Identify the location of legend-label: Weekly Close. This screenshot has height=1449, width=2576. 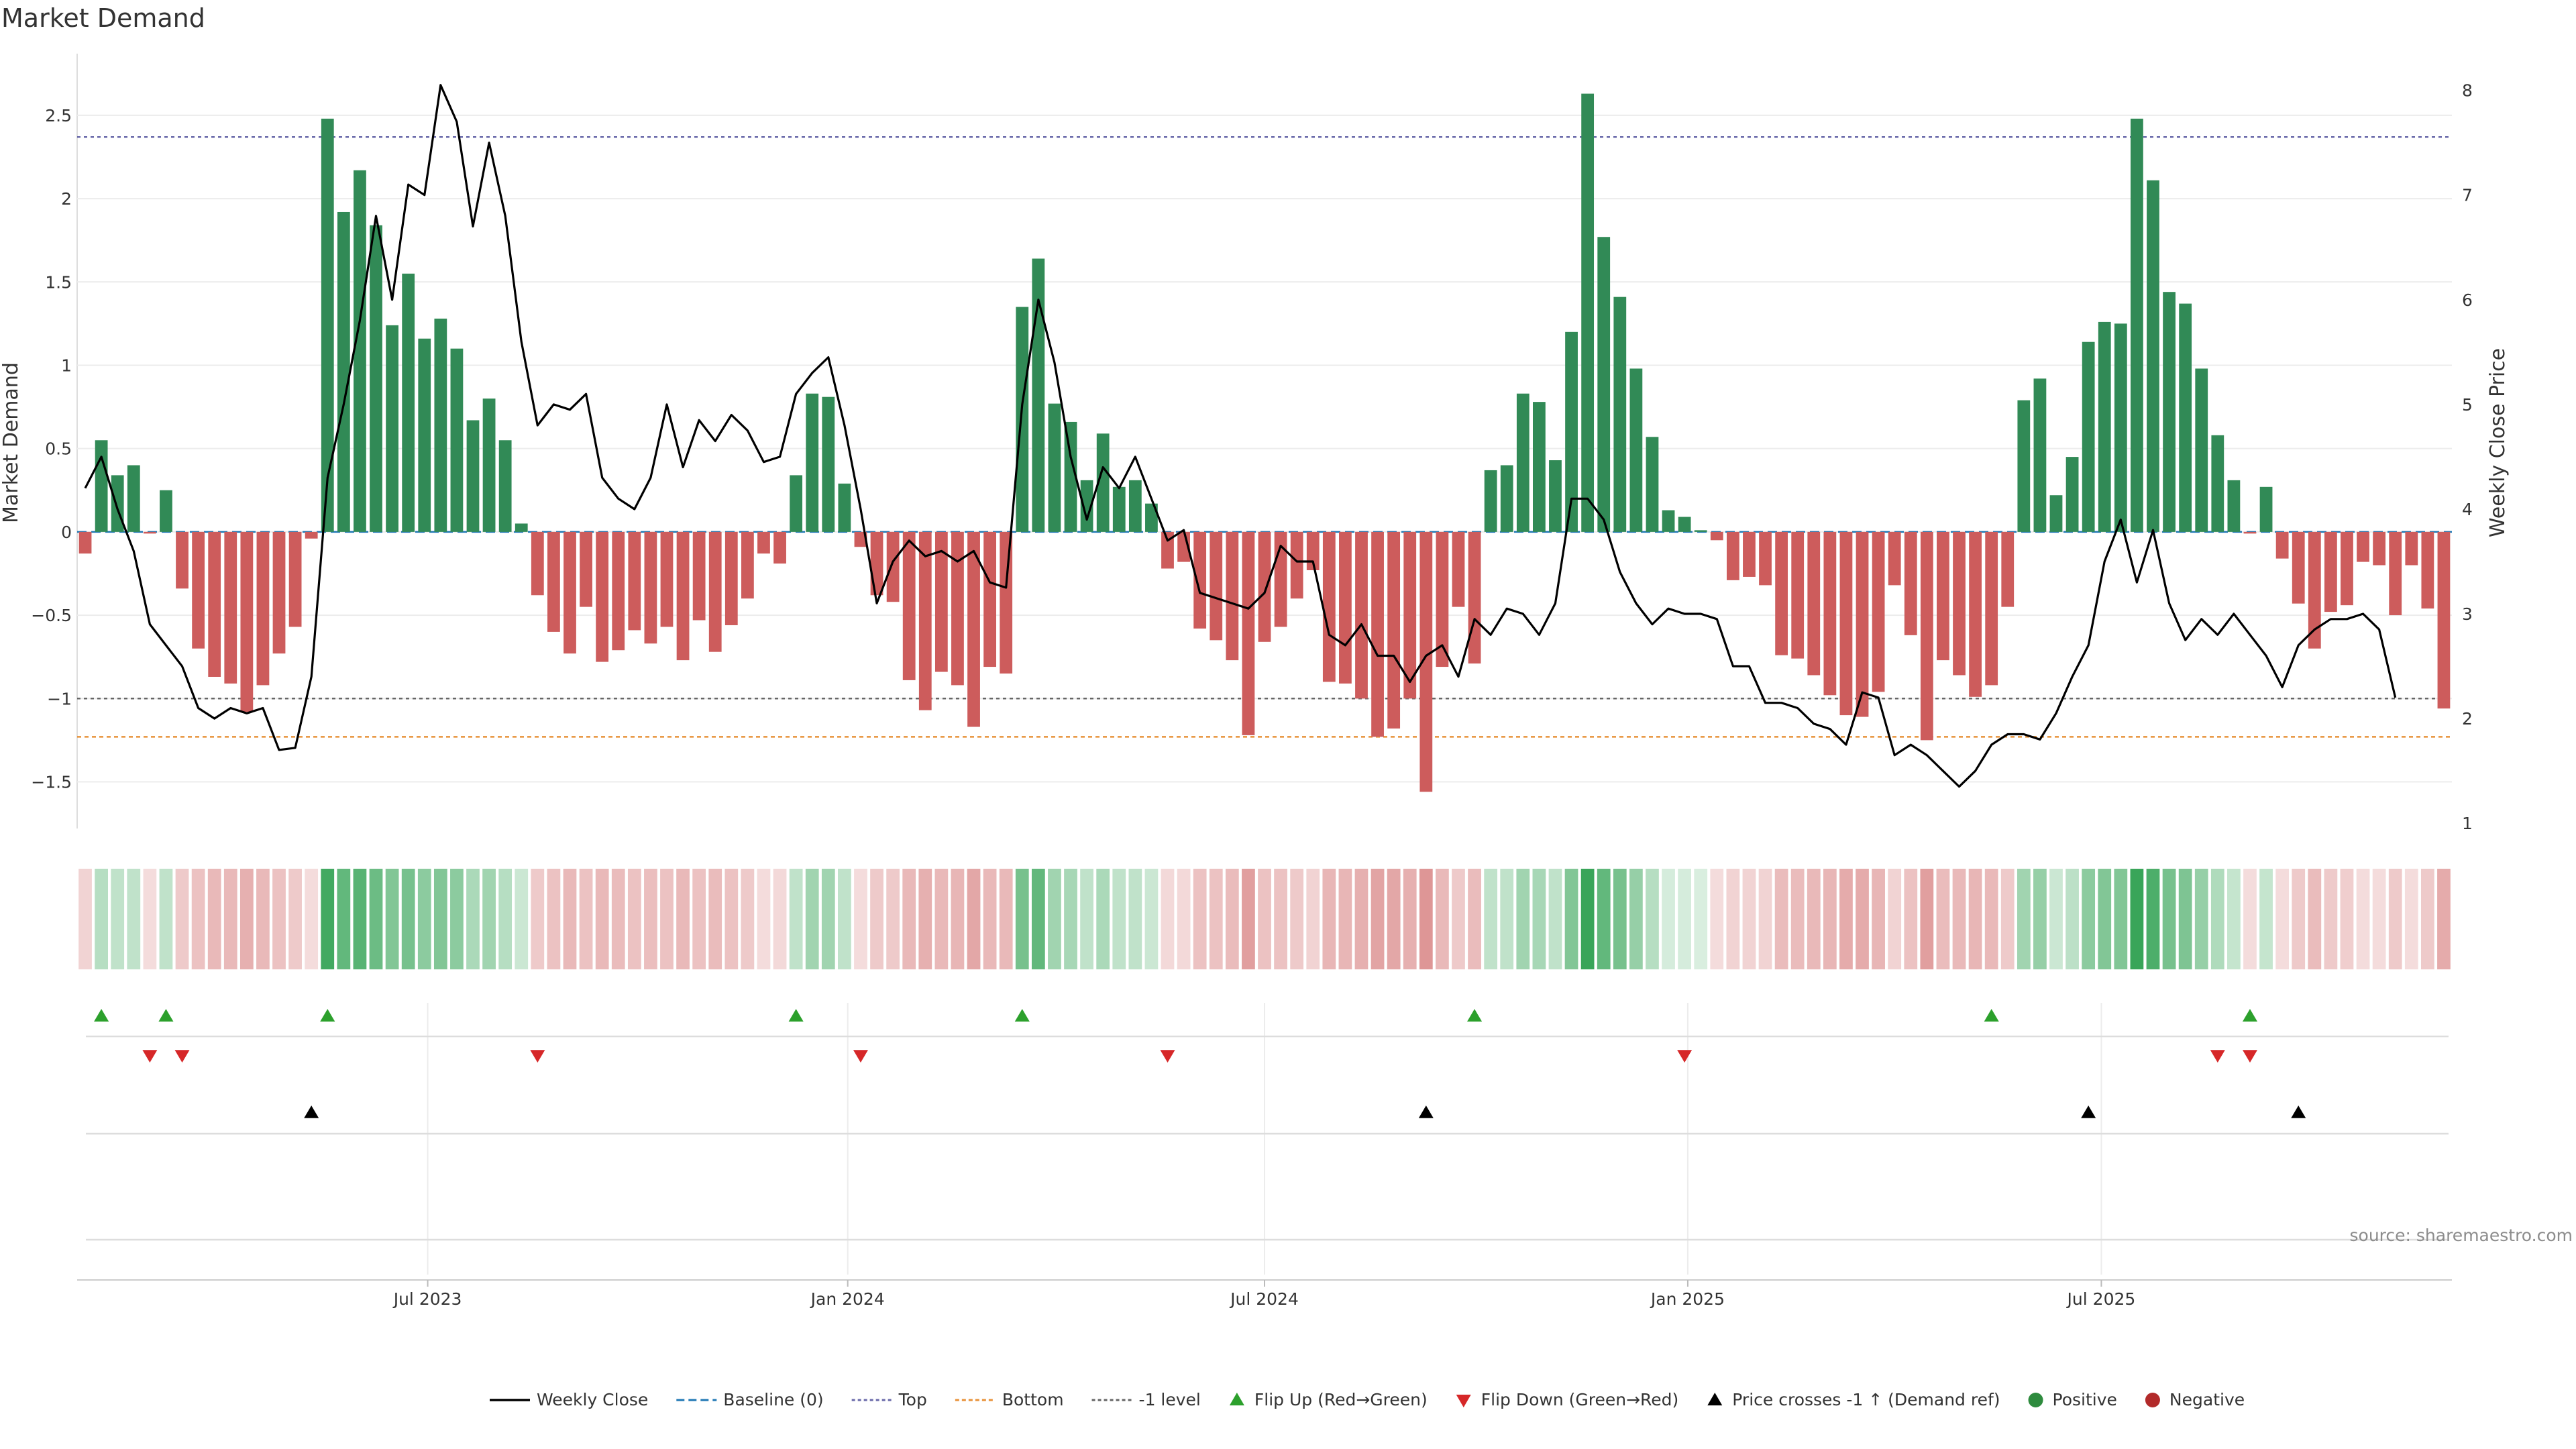
(592, 1399).